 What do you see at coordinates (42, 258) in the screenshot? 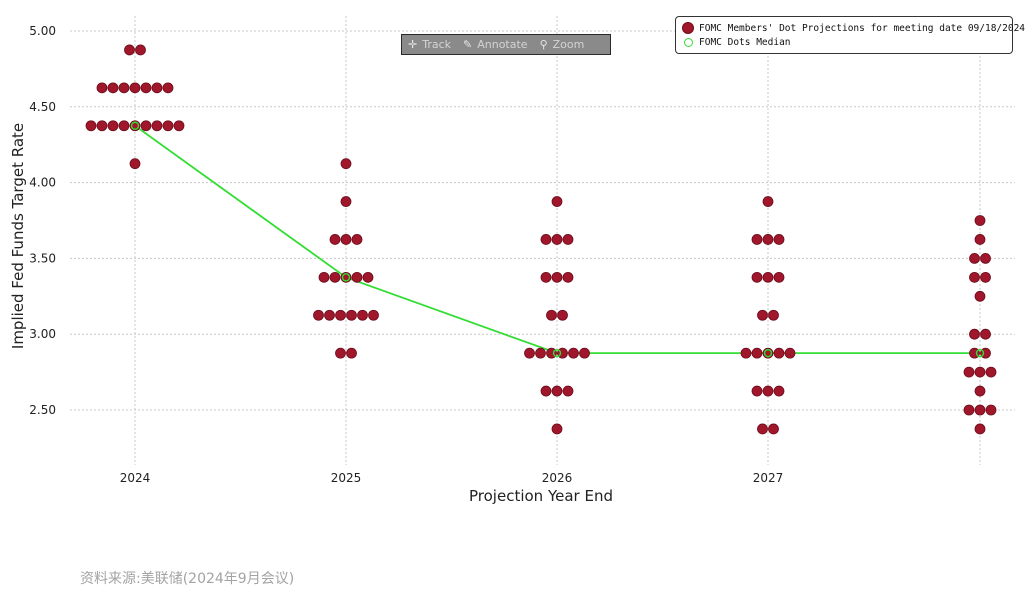
I see `y-tick-label: 3.50` at bounding box center [42, 258].